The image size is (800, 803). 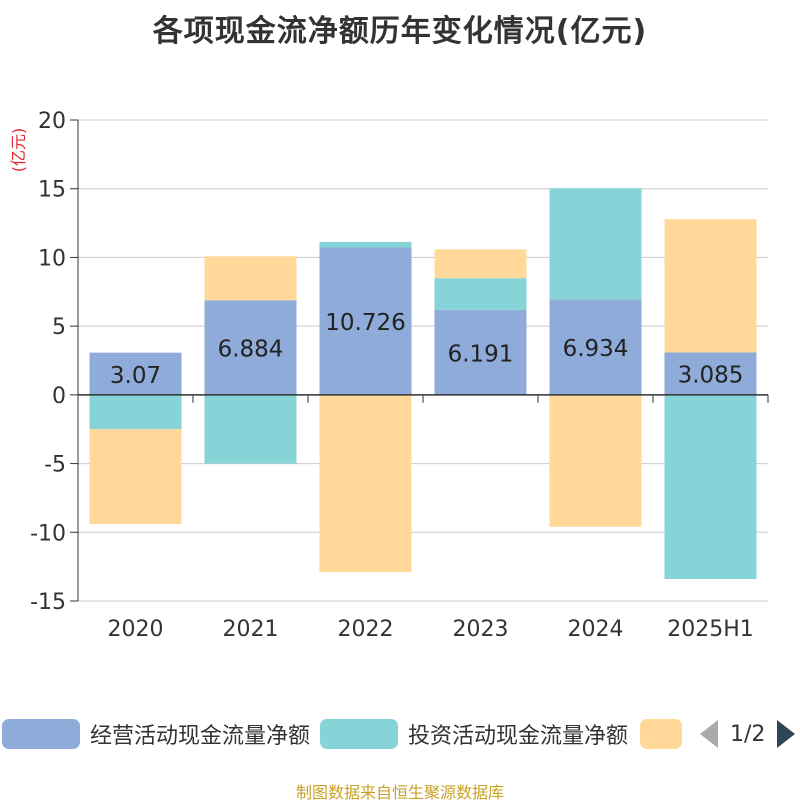 I want to click on source-note: 制图数据来自恒生聚源数据库, so click(x=399, y=792).